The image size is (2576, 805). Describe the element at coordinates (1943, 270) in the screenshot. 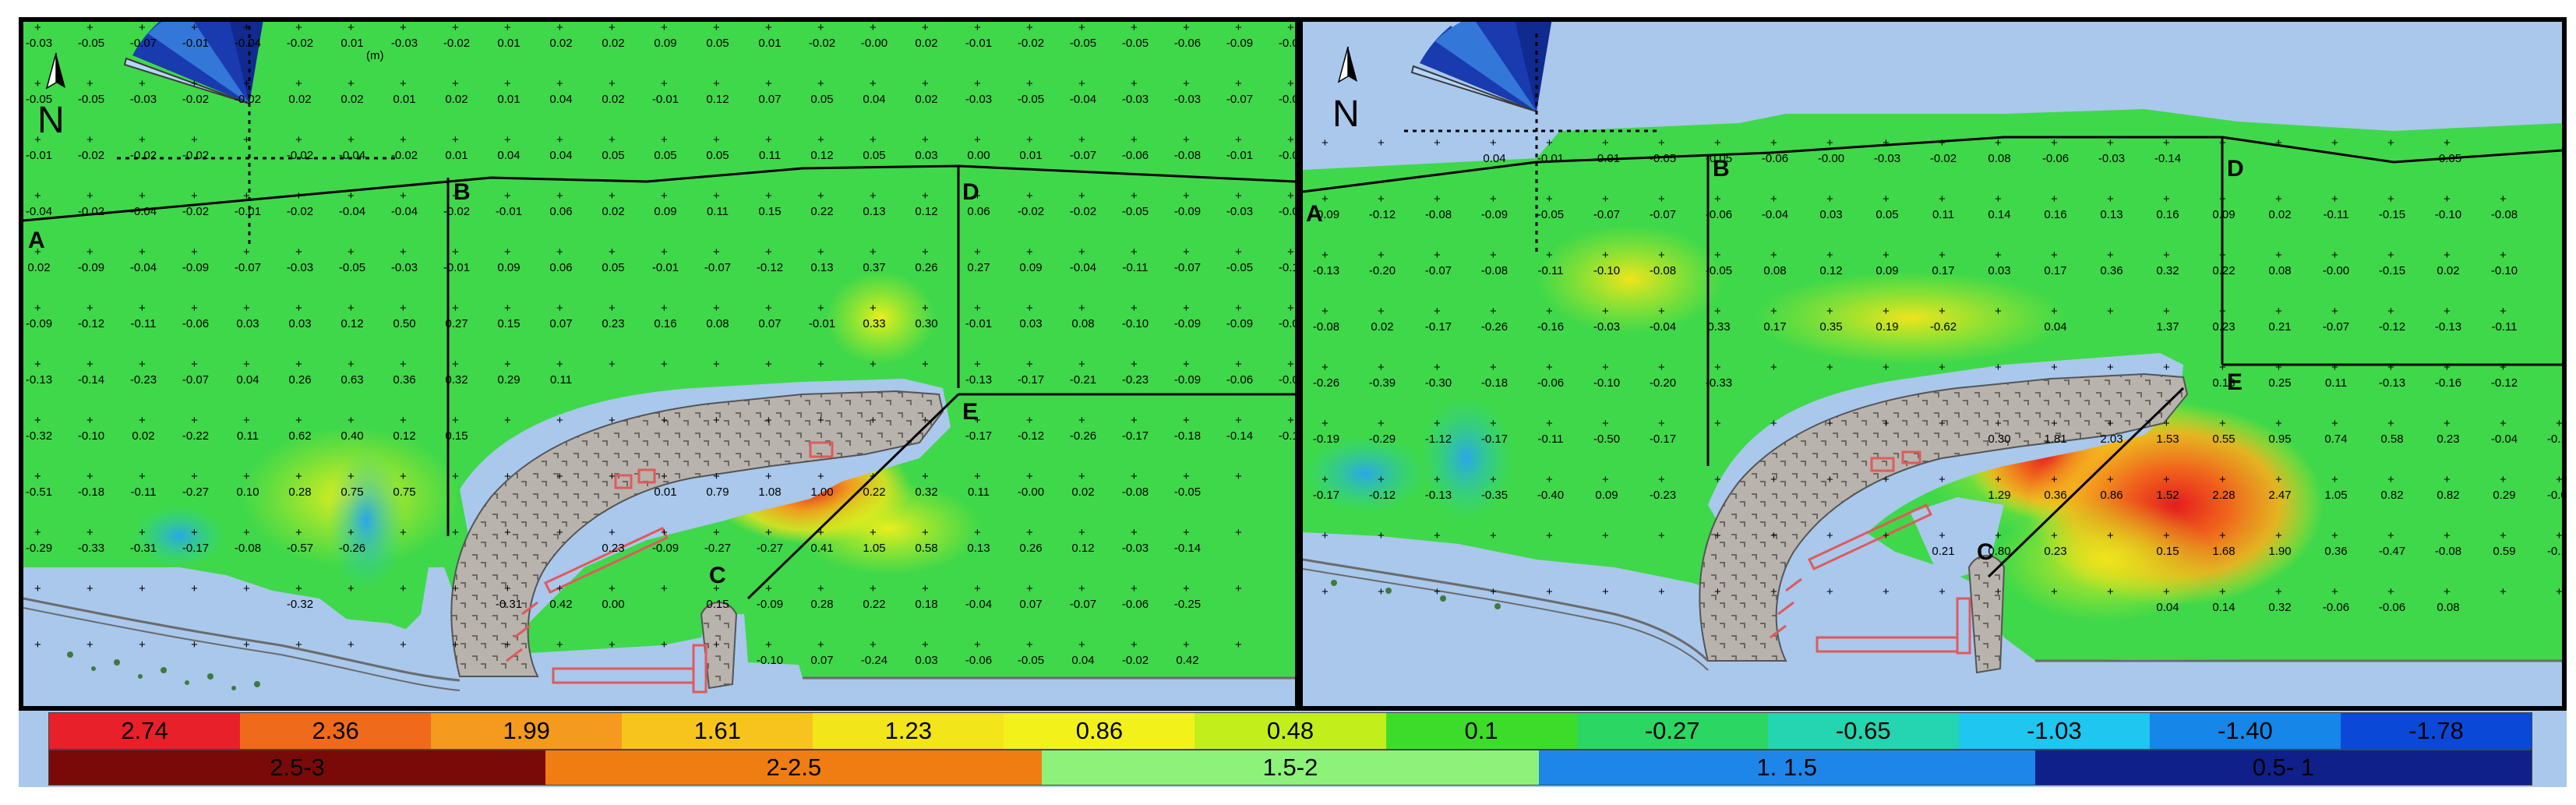

I see `grid-value: 0.17` at that location.